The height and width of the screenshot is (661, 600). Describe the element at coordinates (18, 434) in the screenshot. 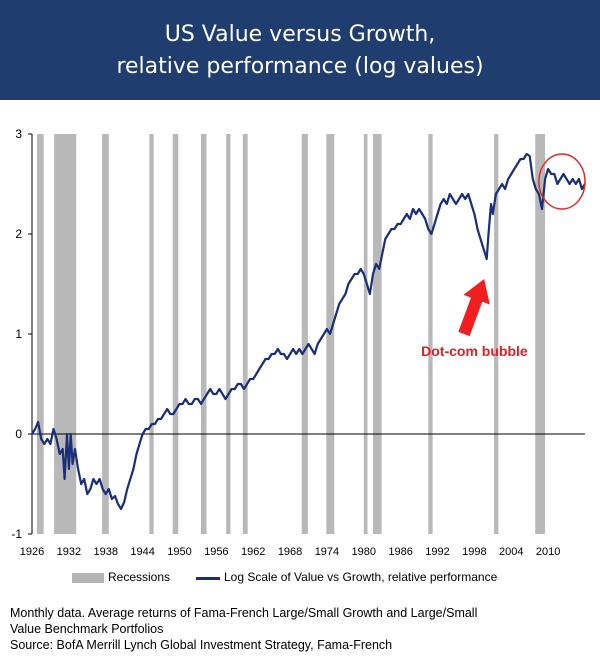

I see `y-tick-label-3: 0` at that location.